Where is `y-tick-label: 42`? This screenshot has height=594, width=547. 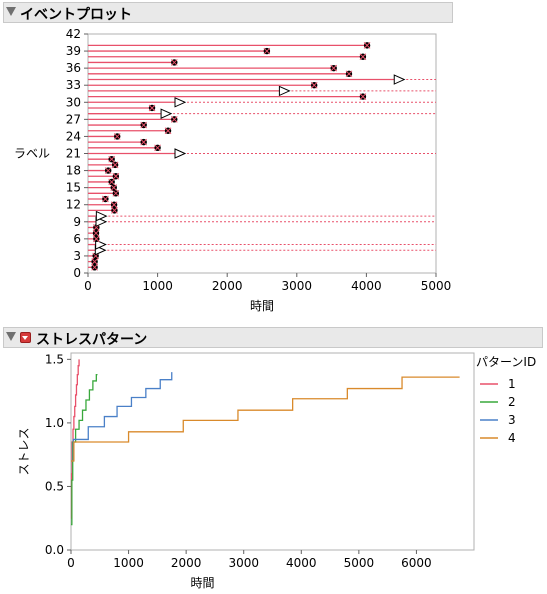 y-tick-label: 42 is located at coordinates (73, 34).